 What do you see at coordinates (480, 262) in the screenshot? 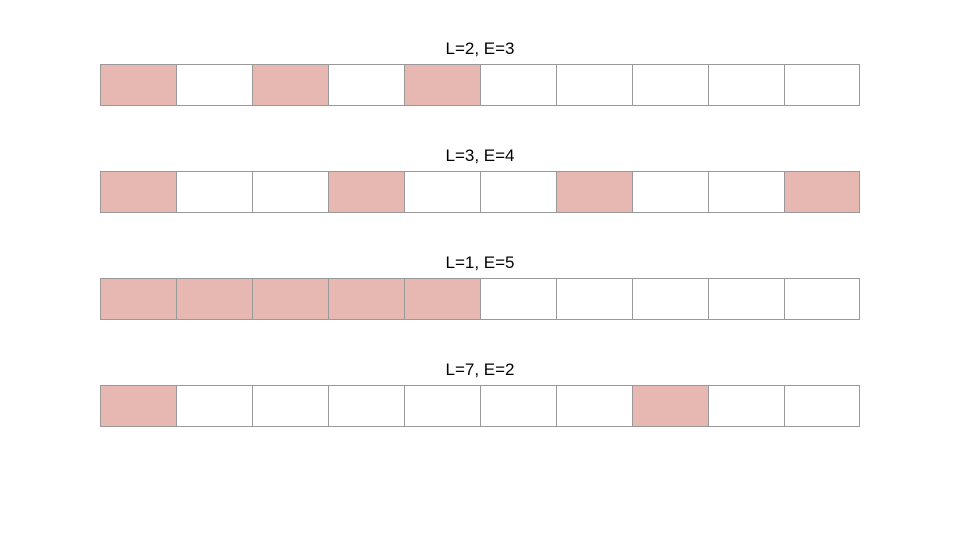
I see `row-label: L=1, E=5` at bounding box center [480, 262].